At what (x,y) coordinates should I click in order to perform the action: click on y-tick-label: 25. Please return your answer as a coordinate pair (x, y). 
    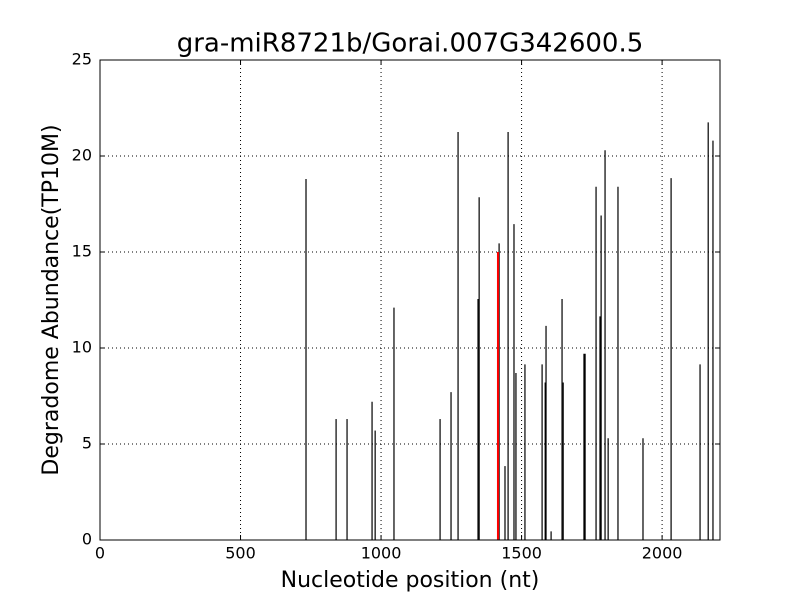
    Looking at the image, I should click on (82, 59).